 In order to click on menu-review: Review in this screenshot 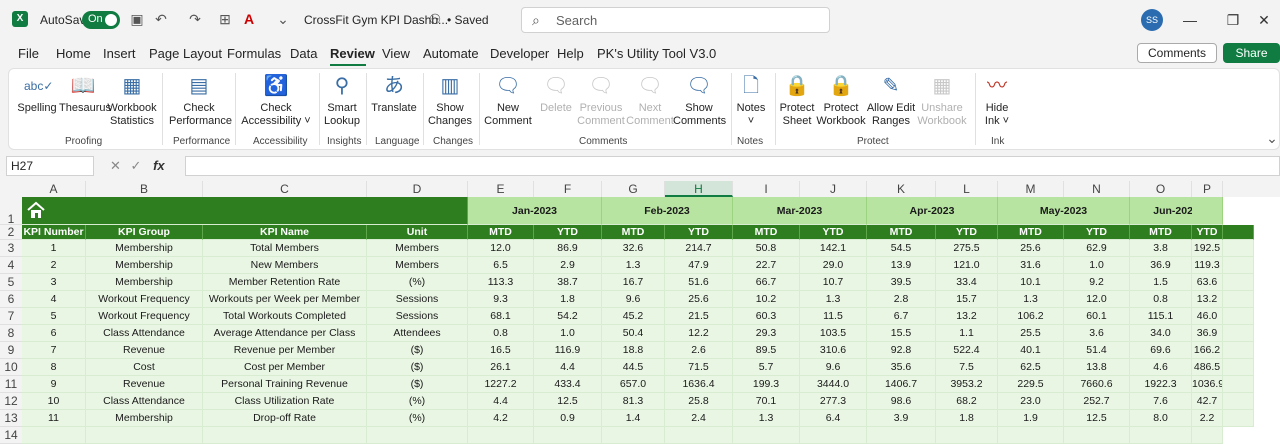, I will do `click(352, 53)`.